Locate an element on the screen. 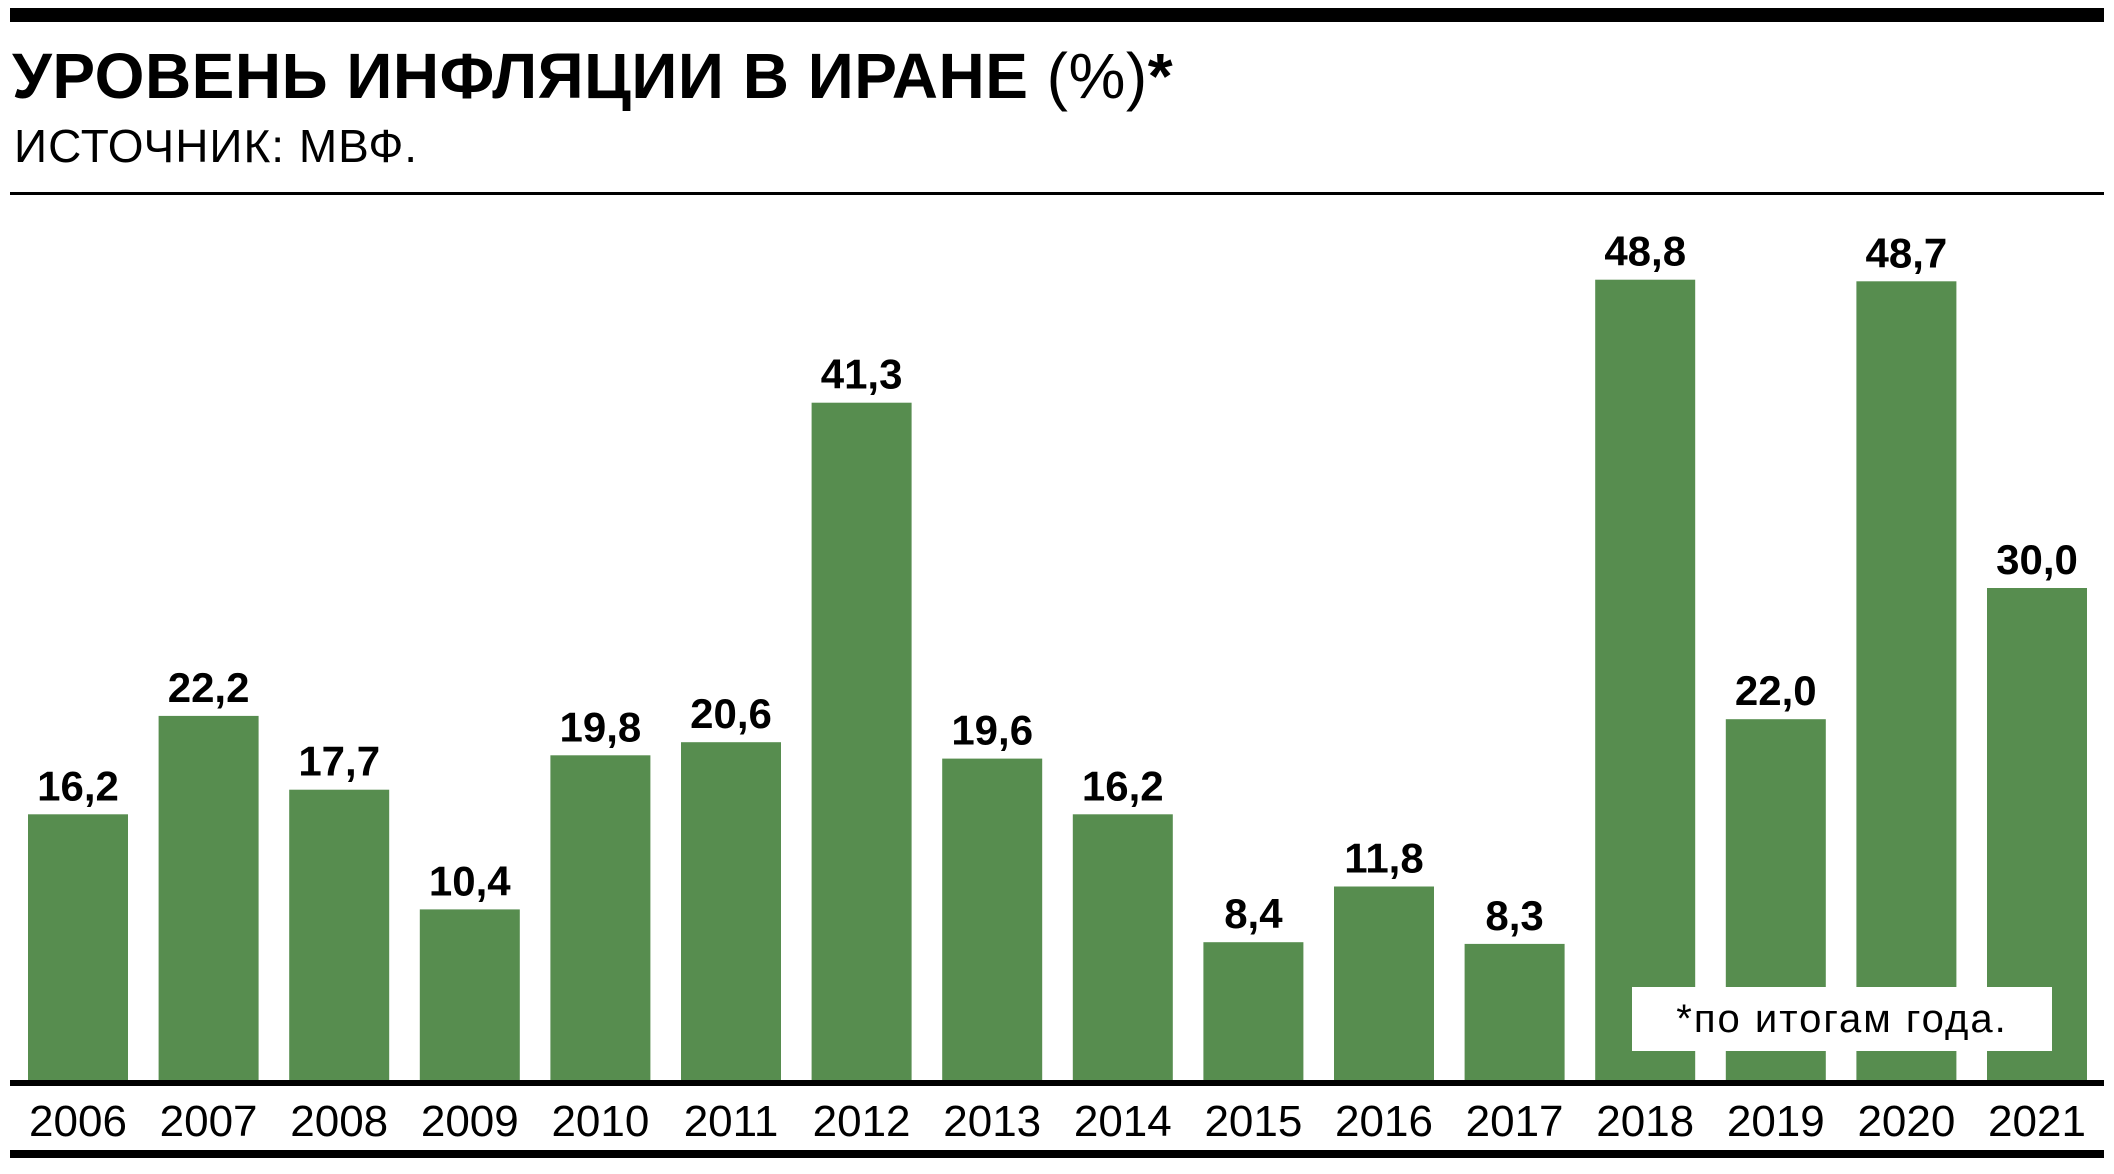 The image size is (2114, 1174). year-label-2013: 2013 is located at coordinates (992, 1121).